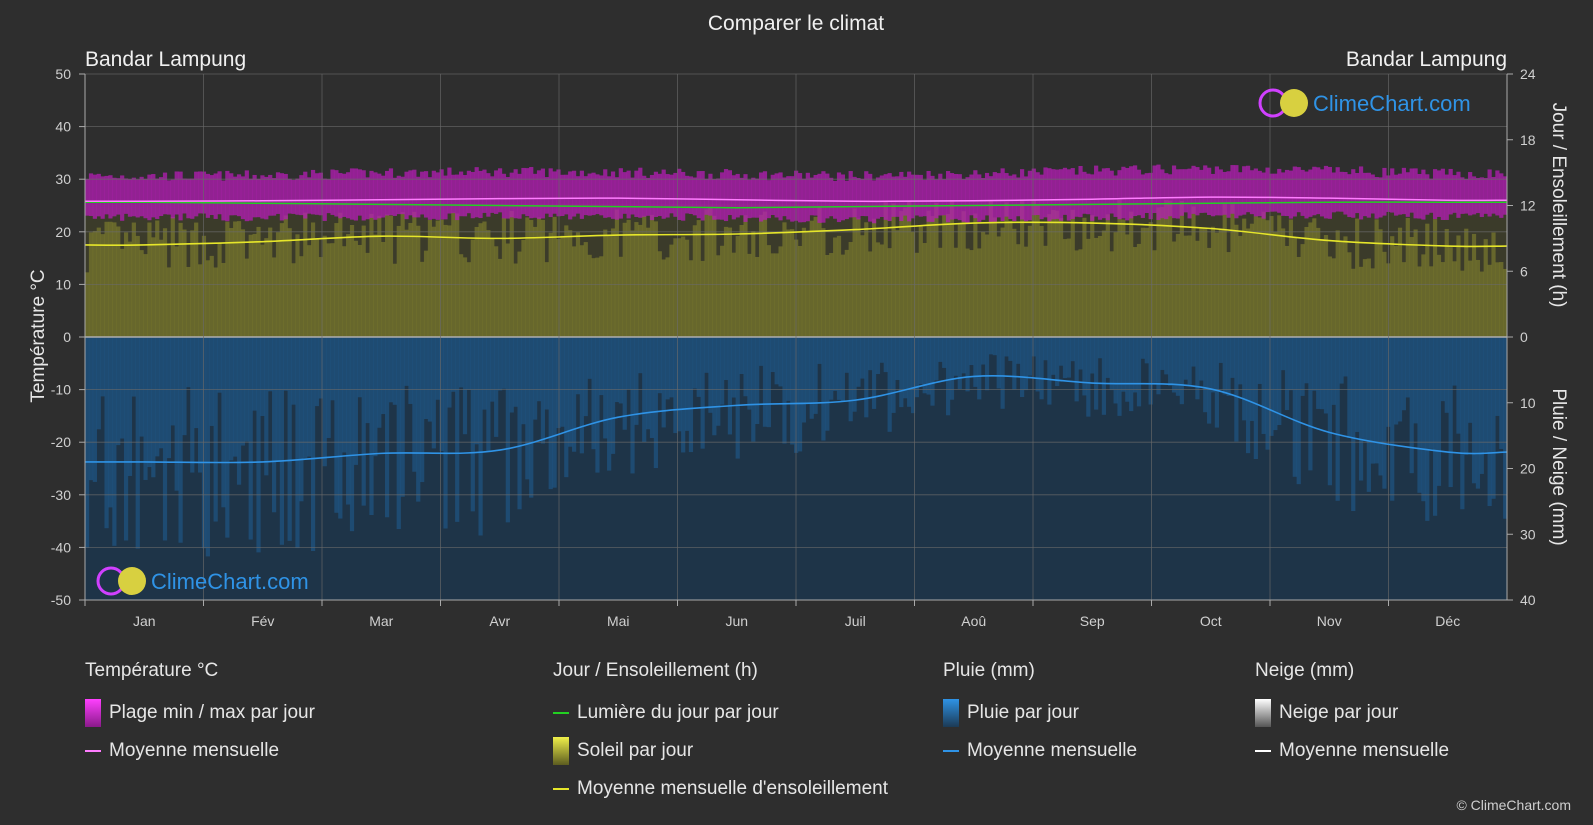  I want to click on x-tick-label: Aoû, so click(973, 621).